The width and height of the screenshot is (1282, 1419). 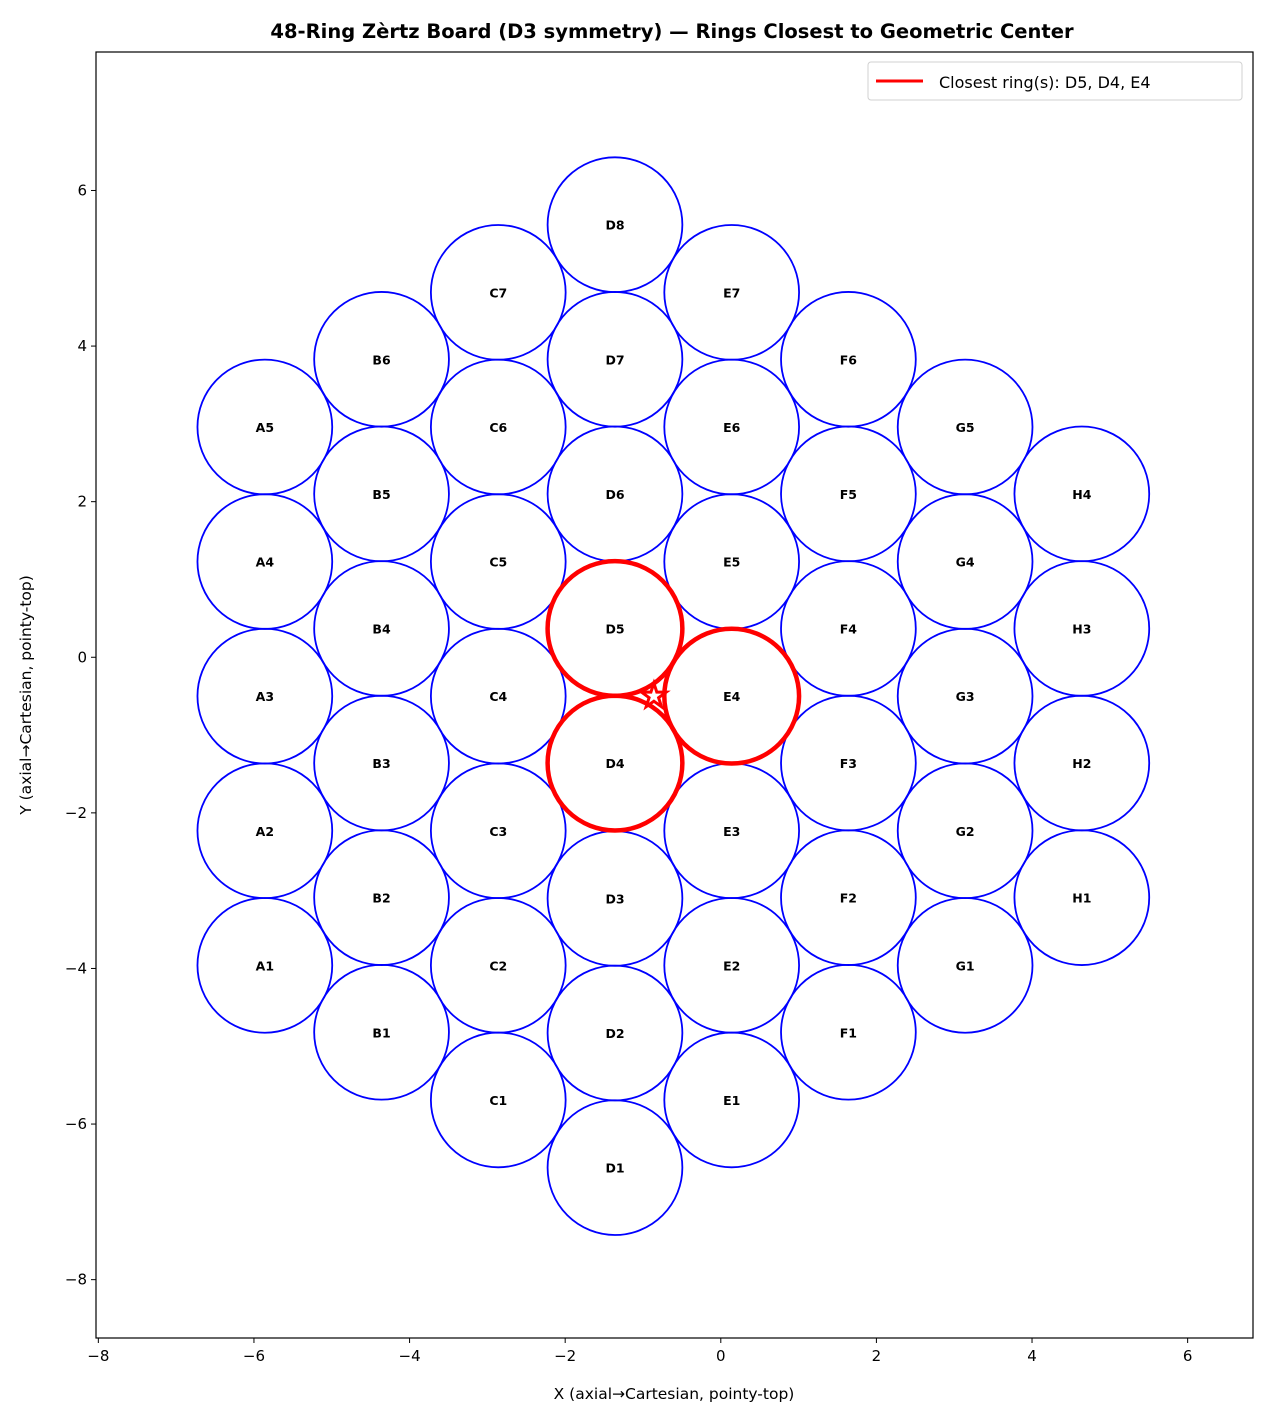 I want to click on ring-label-C5: C5, so click(x=498, y=562).